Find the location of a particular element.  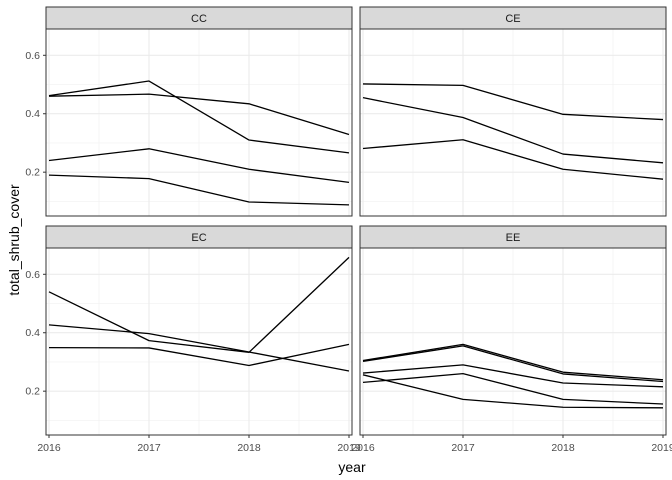

y-axis-title: total_shrub_cover is located at coordinates (14, 240).